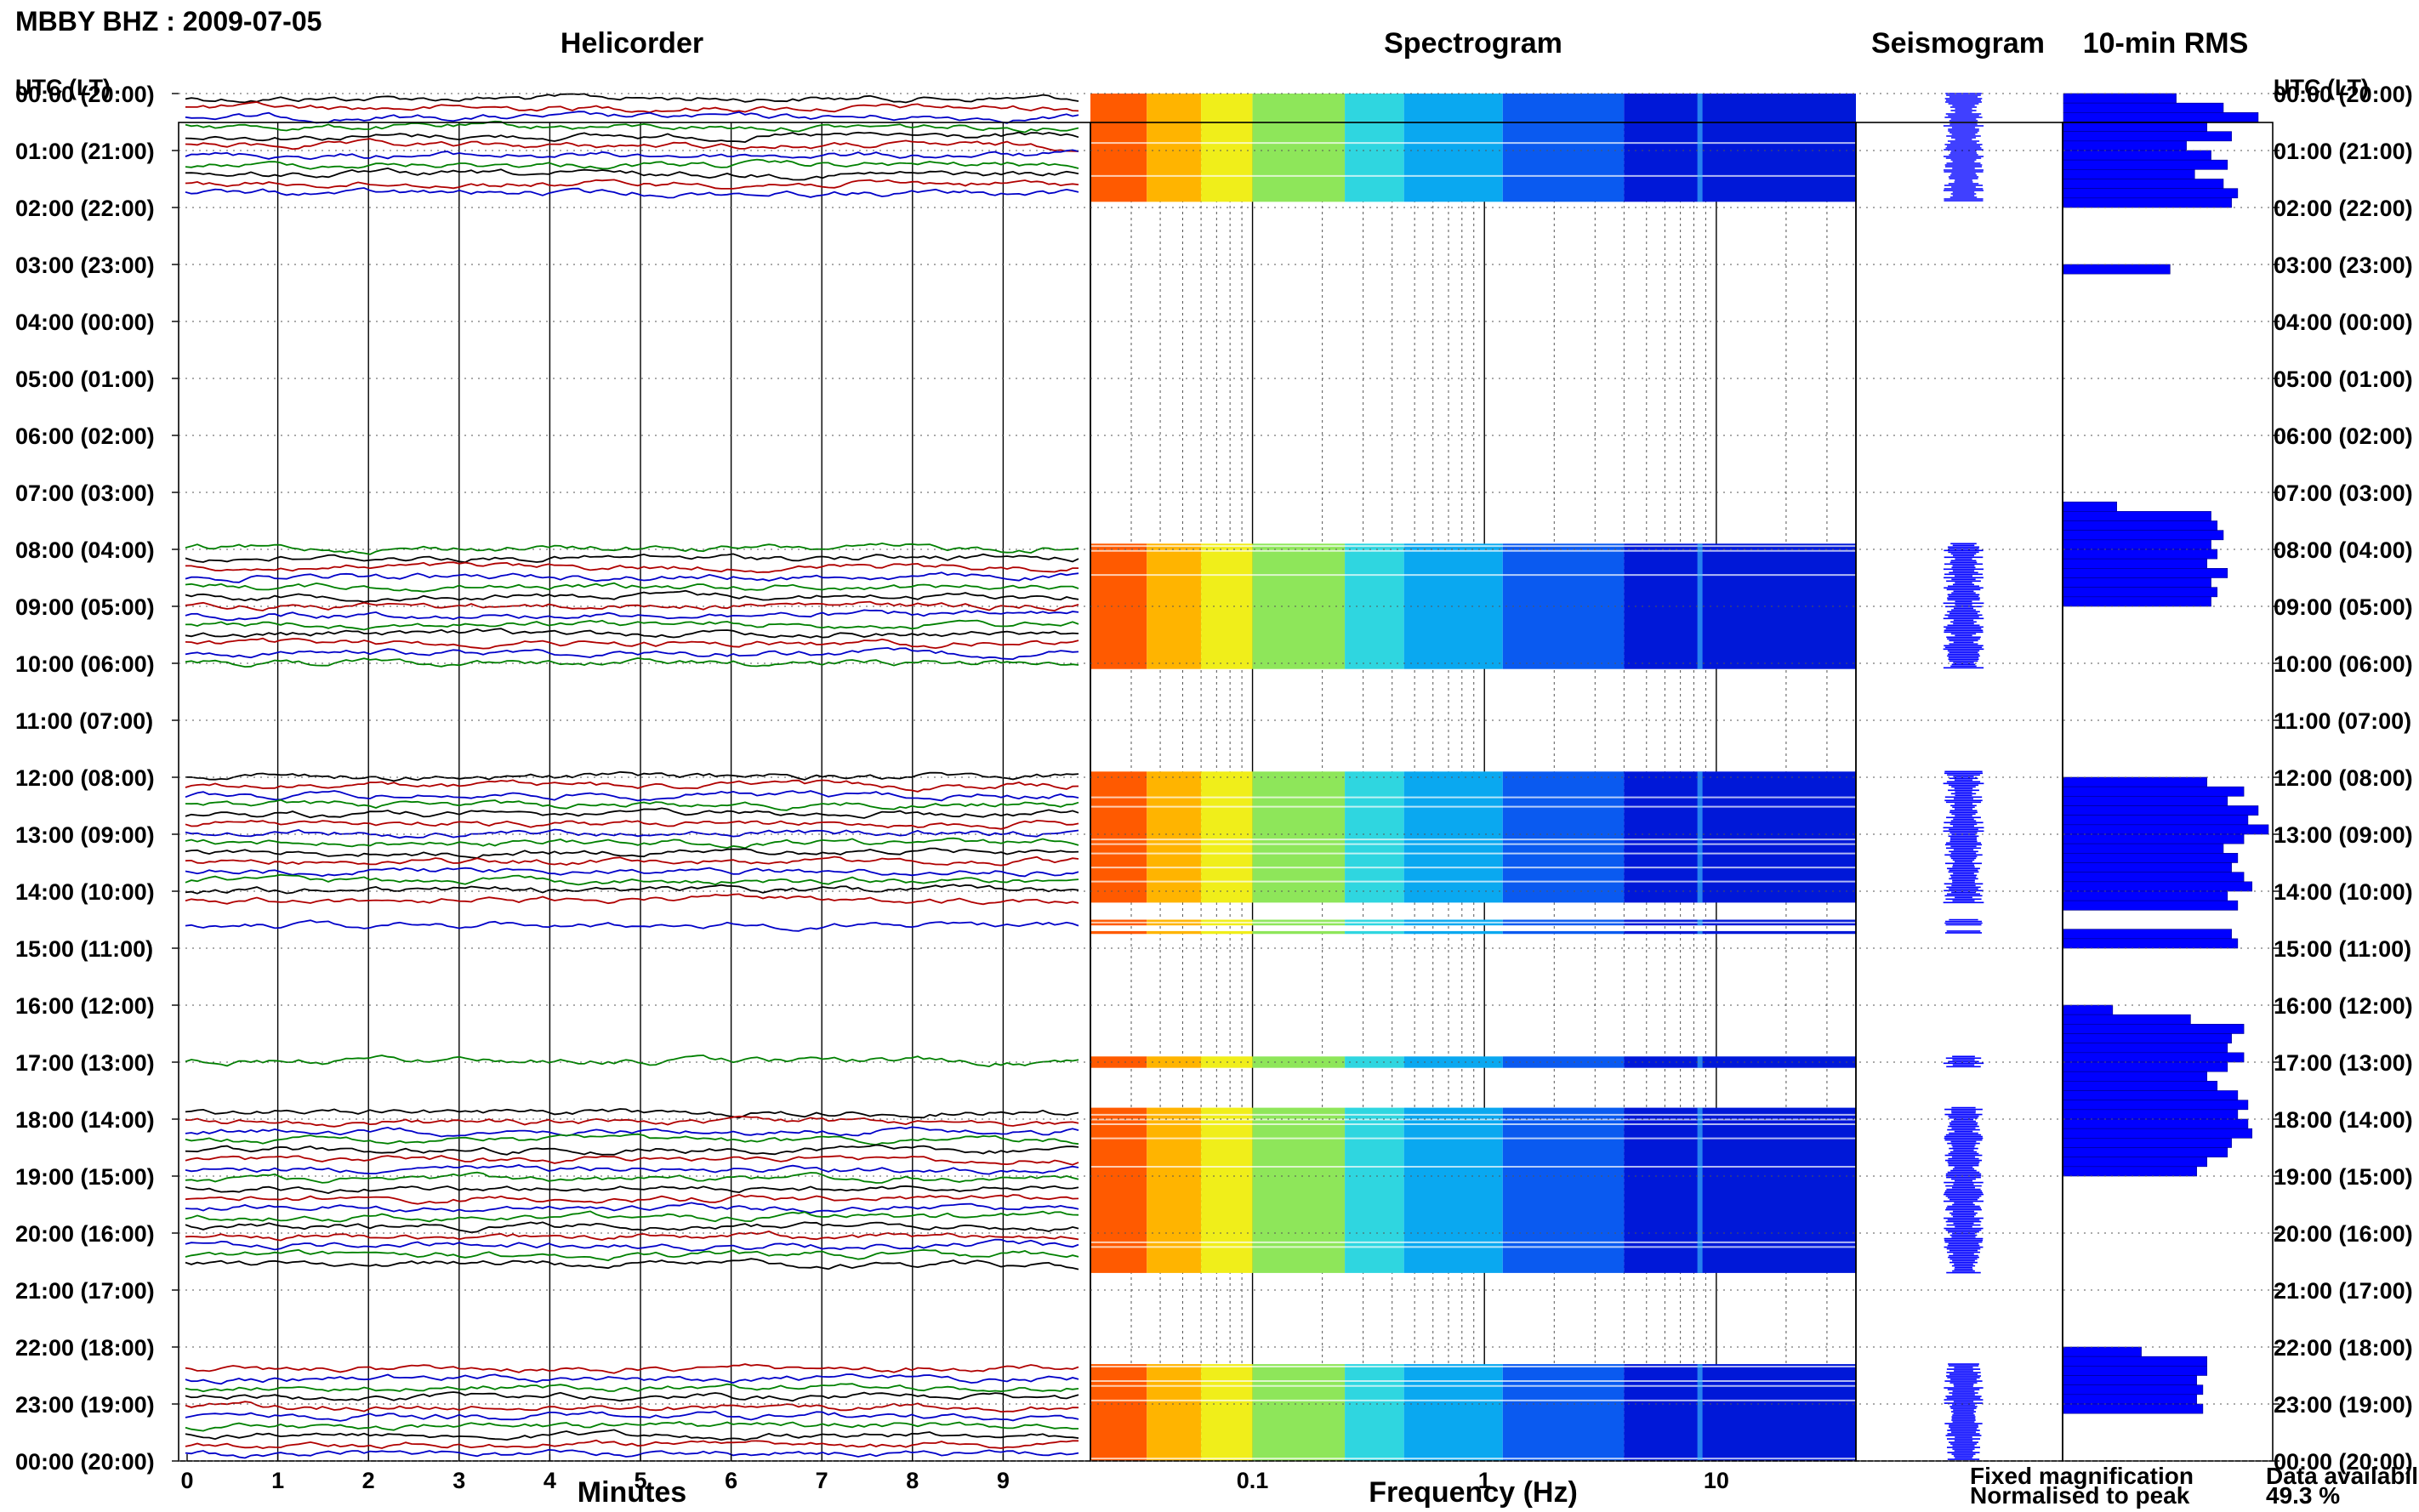 The image size is (2419, 1512). I want to click on hour-label-right: 15:00 (11:00), so click(2342, 949).